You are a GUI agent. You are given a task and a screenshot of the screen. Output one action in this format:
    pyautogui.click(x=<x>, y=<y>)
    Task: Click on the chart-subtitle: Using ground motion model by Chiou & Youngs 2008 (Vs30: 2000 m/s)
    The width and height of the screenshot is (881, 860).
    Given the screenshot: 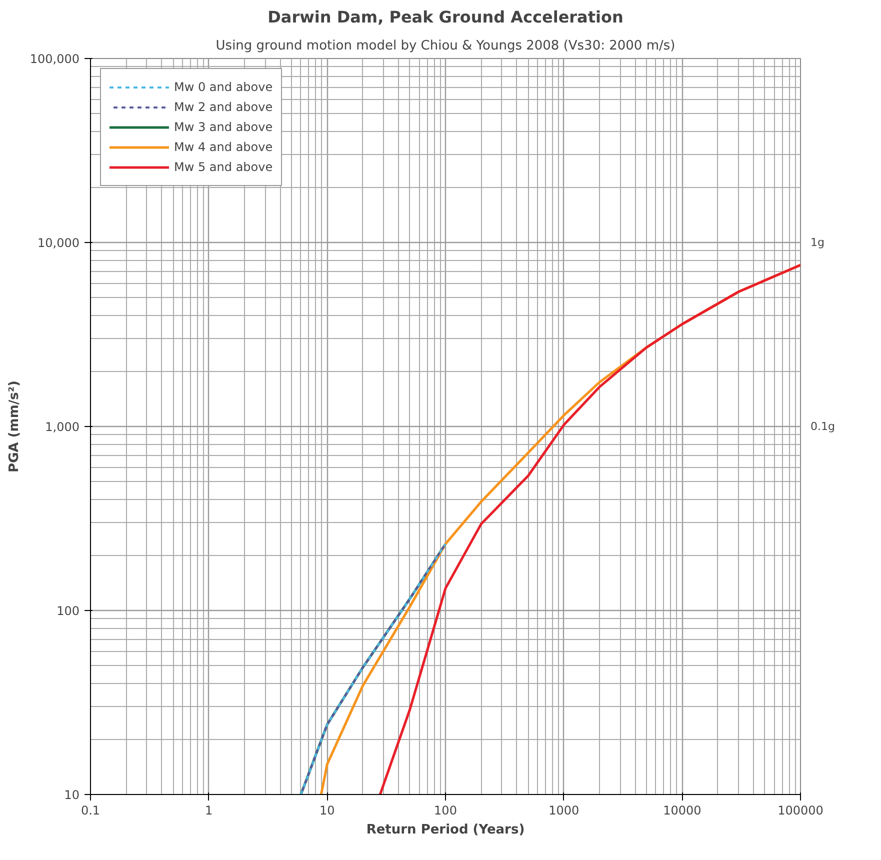 What is the action you would take?
    pyautogui.click(x=446, y=46)
    